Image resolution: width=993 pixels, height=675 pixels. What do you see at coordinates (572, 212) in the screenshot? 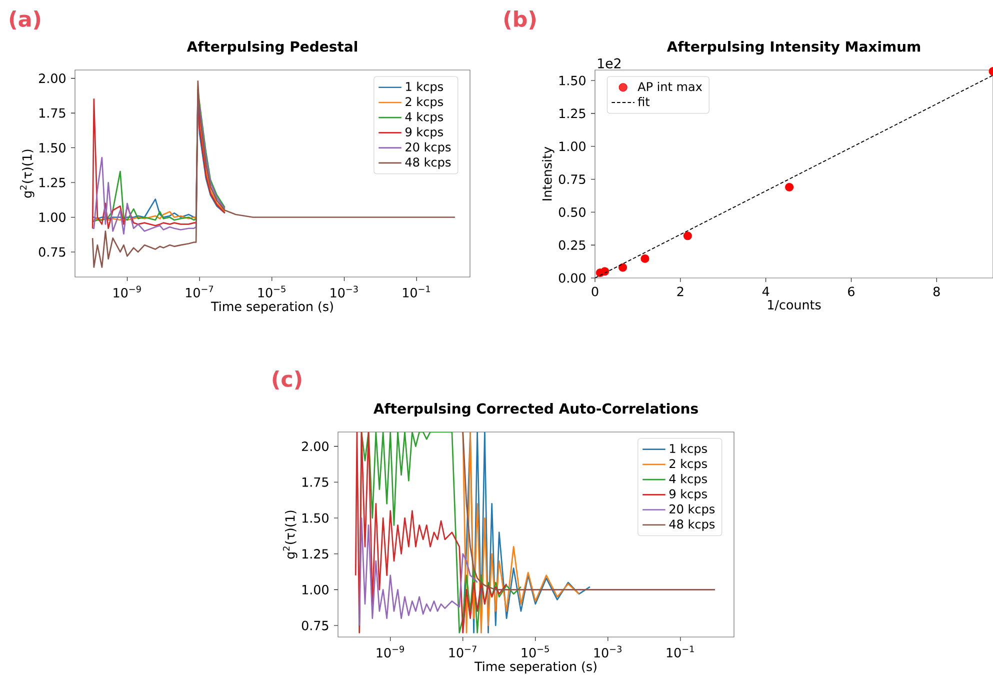
I see `y-tick-label: 0.50` at bounding box center [572, 212].